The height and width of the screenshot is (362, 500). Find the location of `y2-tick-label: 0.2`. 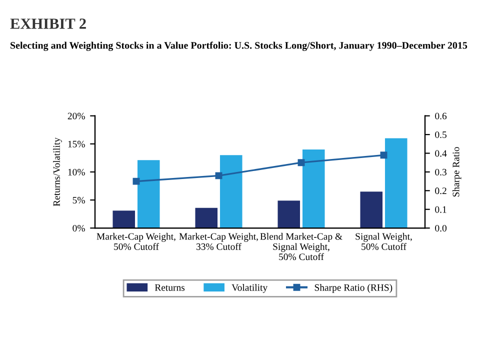

y2-tick-label: 0.2 is located at coordinates (440, 191).